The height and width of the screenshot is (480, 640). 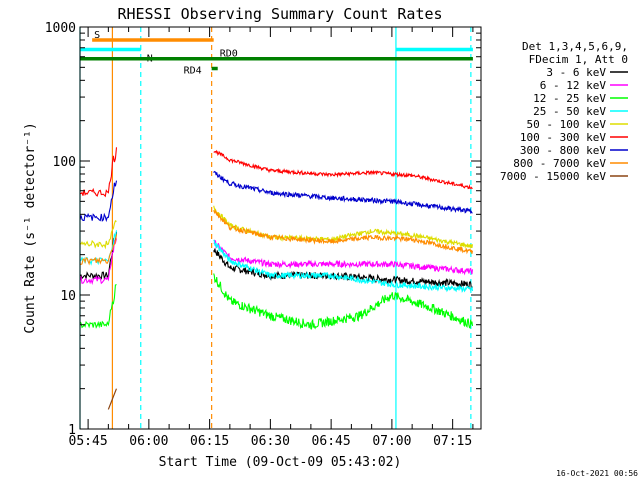 What do you see at coordinates (573, 85) in the screenshot?
I see `legend-entry-label: 6 - 12 keV` at bounding box center [573, 85].